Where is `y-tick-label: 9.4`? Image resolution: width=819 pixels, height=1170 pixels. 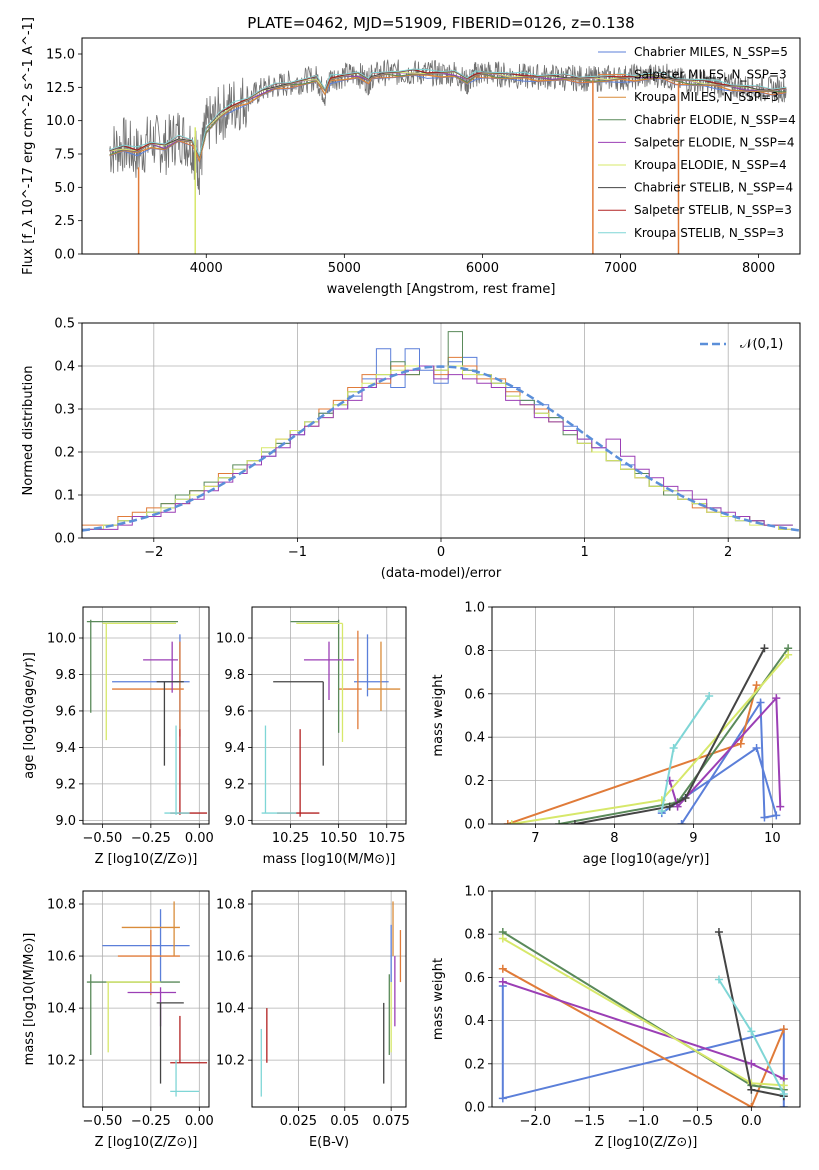 y-tick-label: 9.4 is located at coordinates (65, 748).